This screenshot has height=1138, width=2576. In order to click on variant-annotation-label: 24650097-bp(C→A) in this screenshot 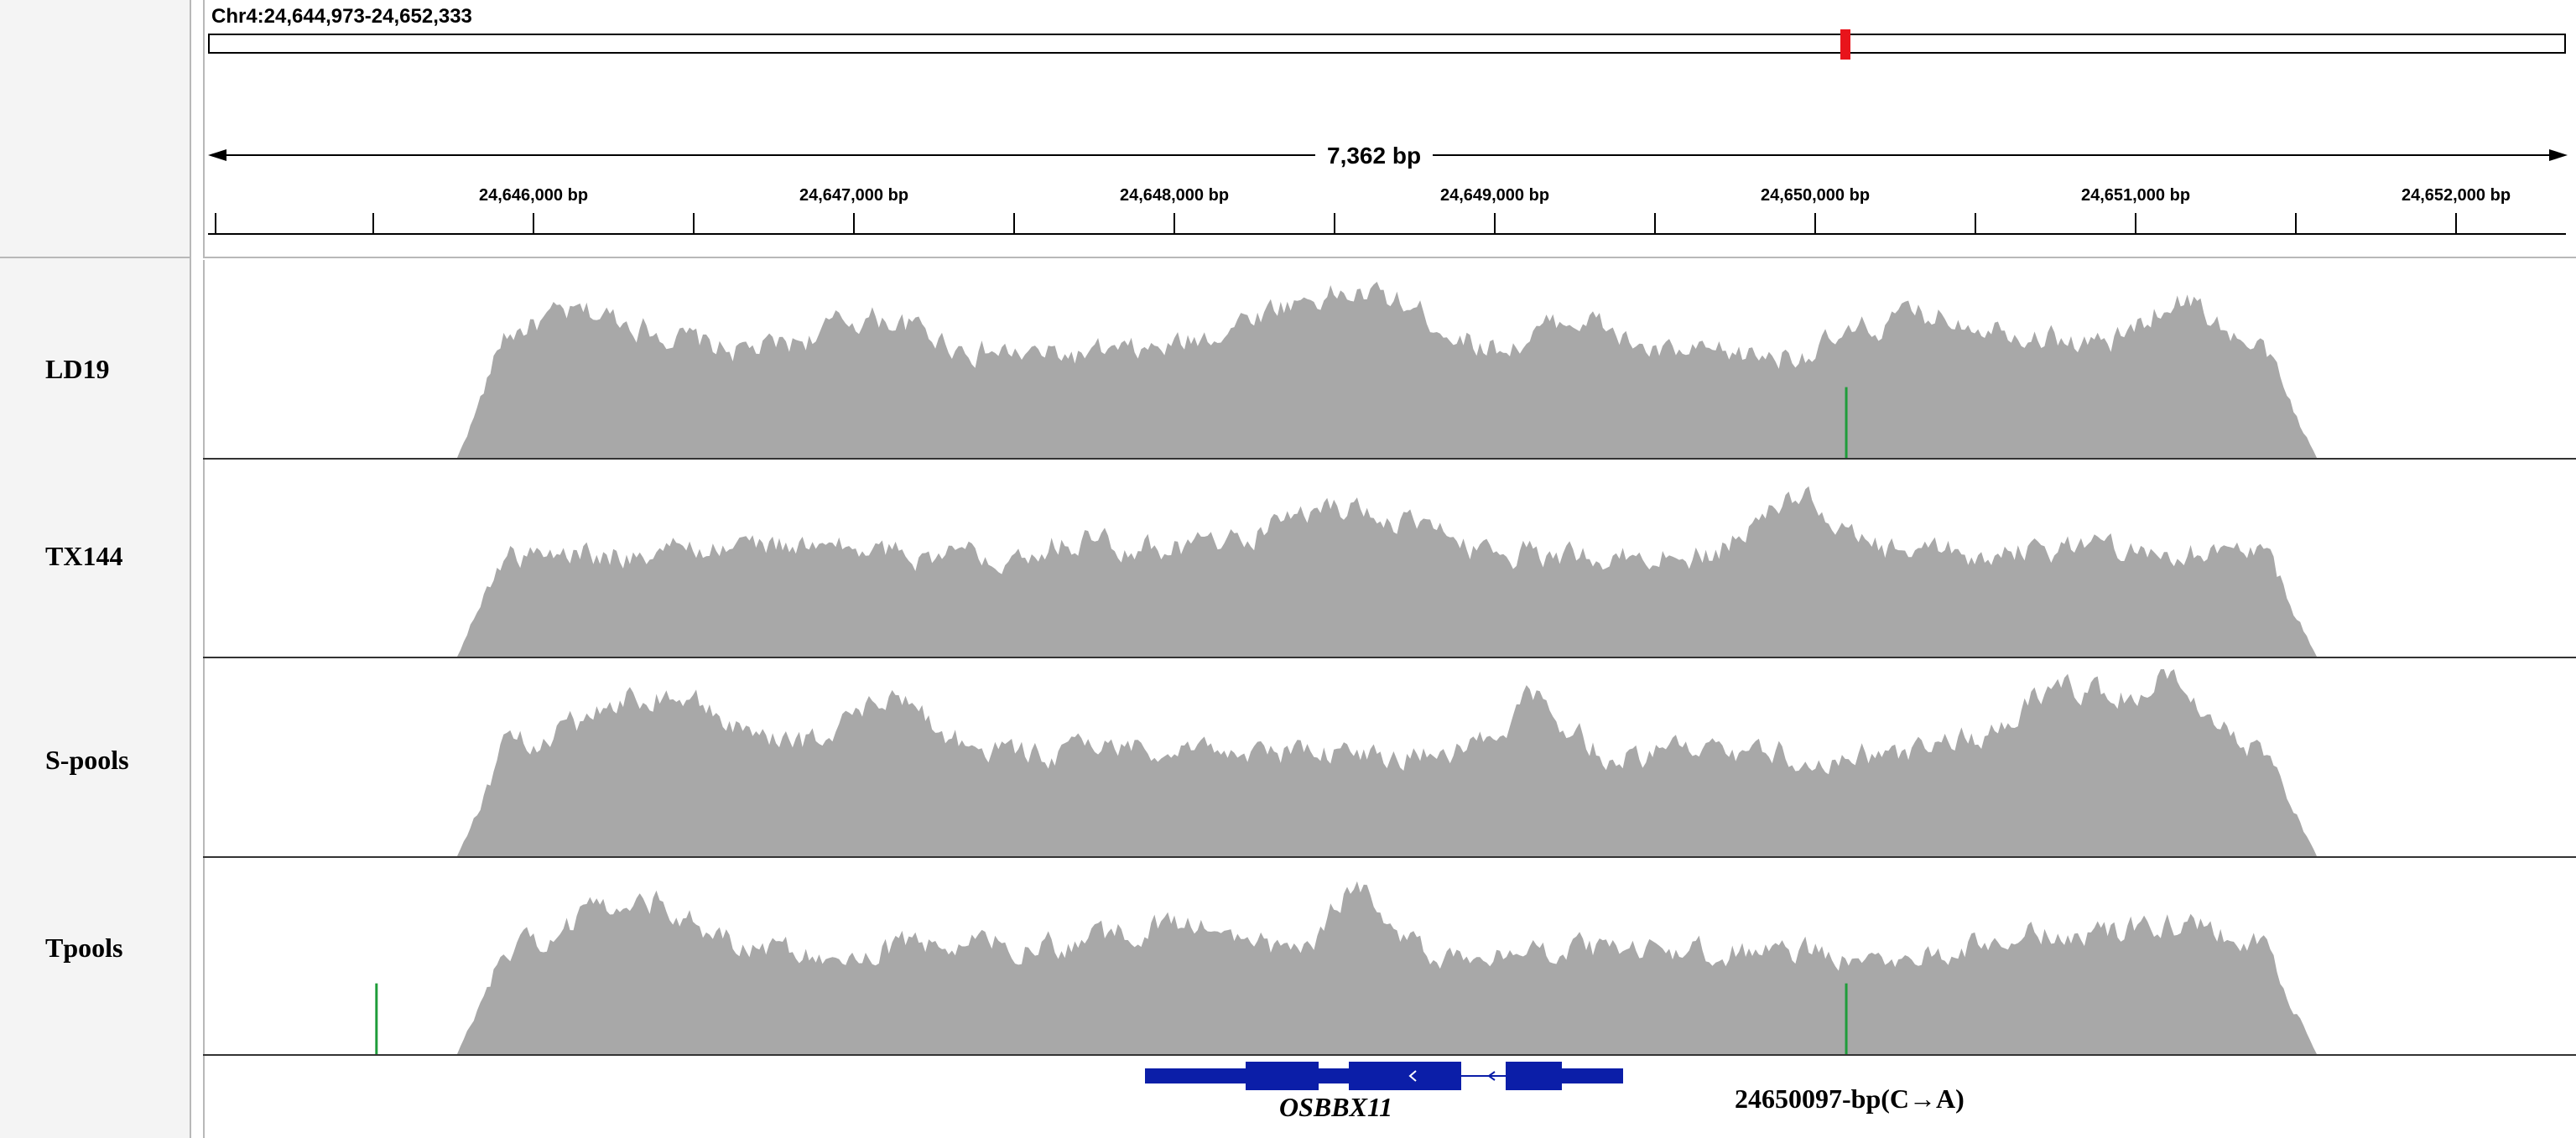, I will do `click(1850, 1098)`.